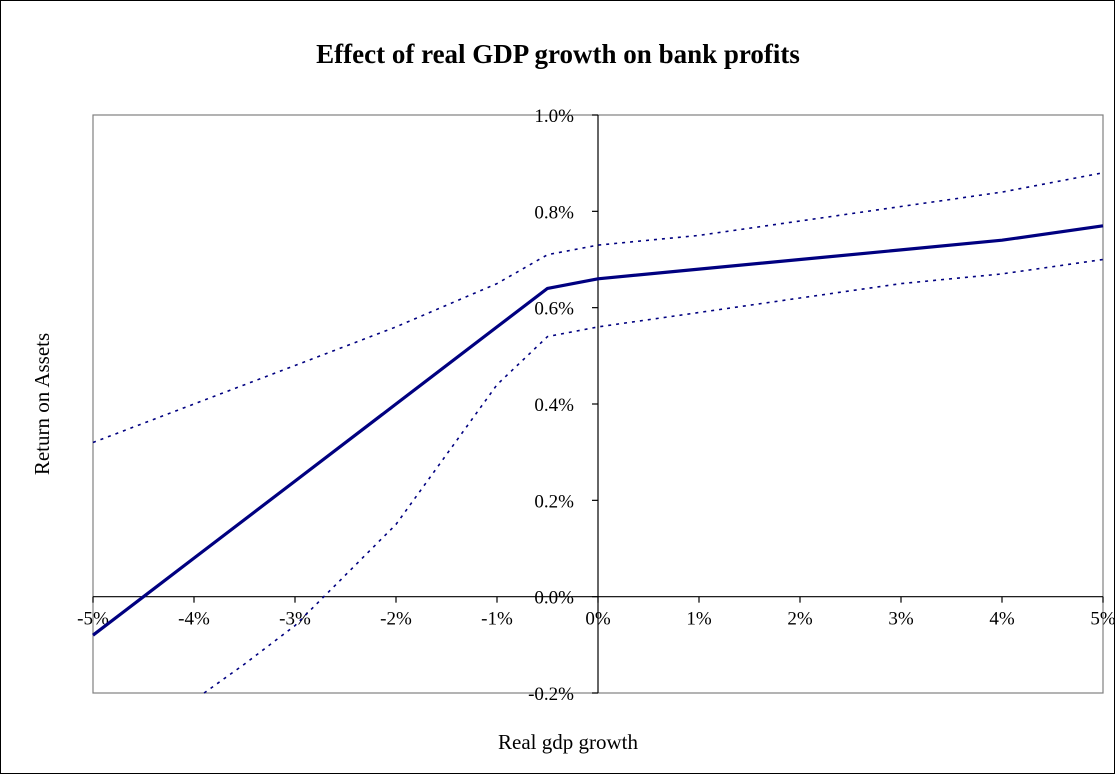 The height and width of the screenshot is (774, 1115). Describe the element at coordinates (194, 619) in the screenshot. I see `x-tick-label: -4%` at that location.